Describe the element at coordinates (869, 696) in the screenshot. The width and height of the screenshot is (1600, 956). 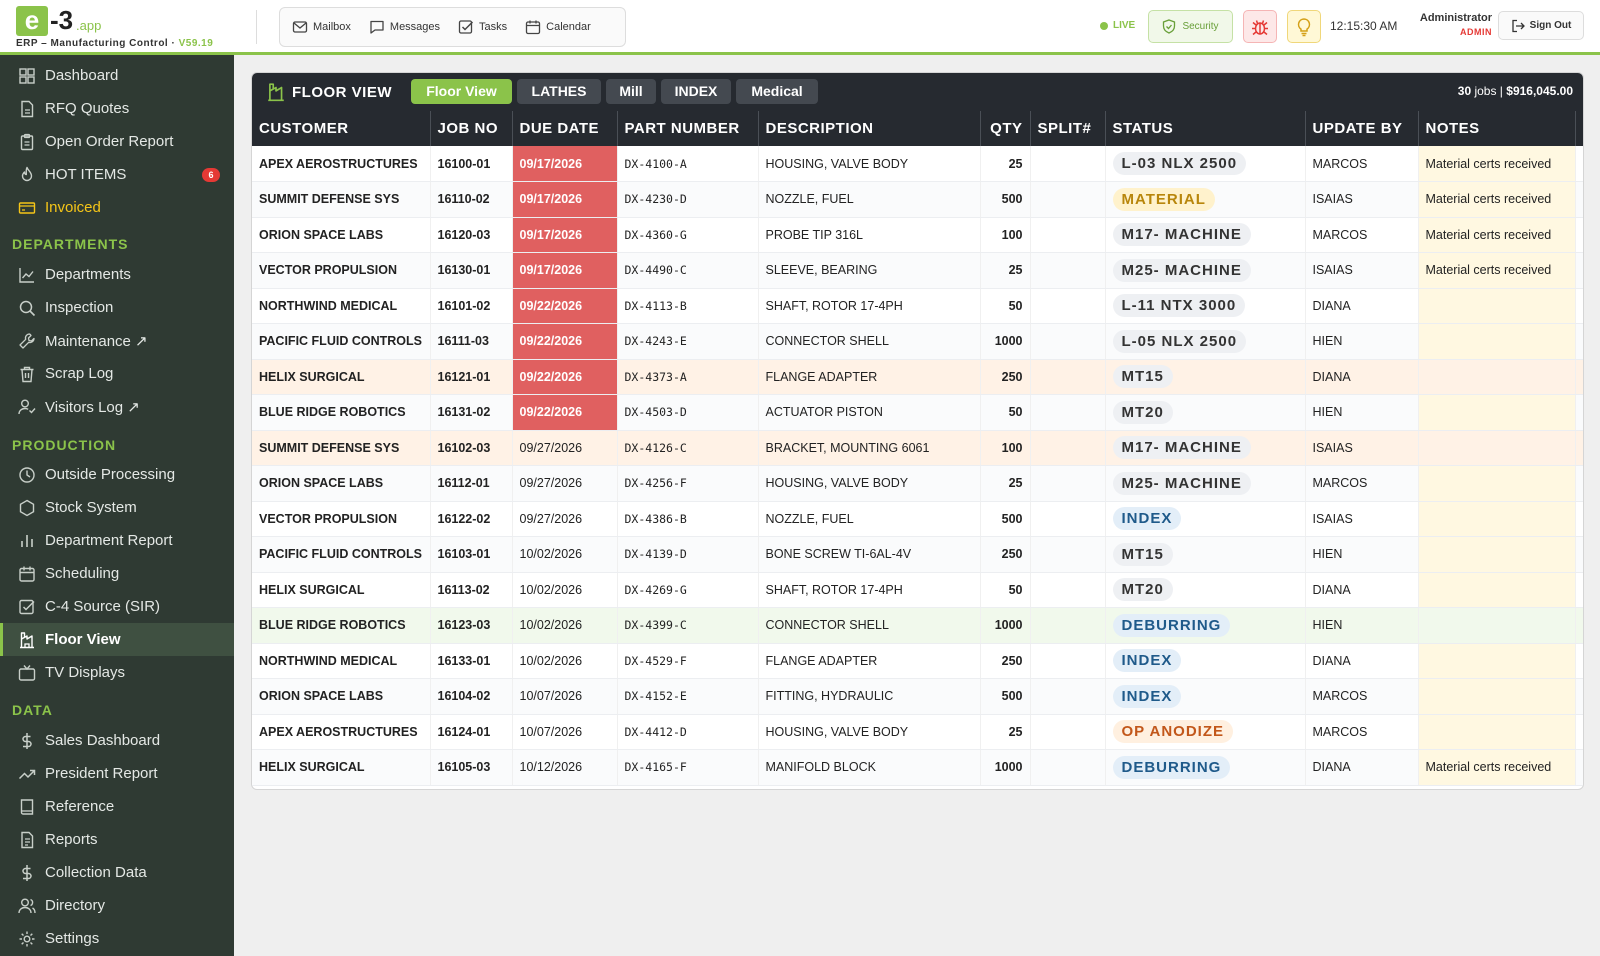
I see `cell-description: FITTING, HYDRAULIC` at that location.